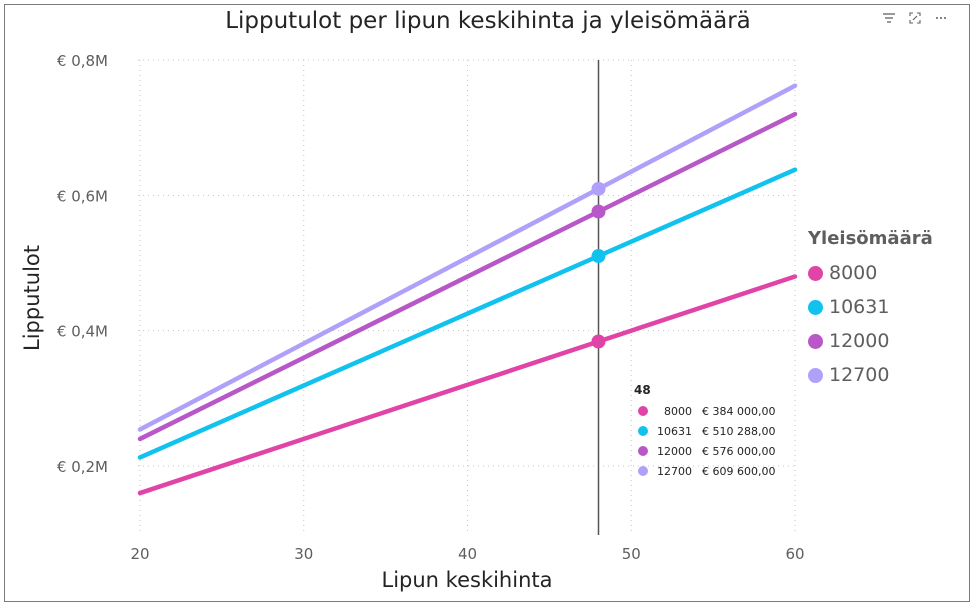  I want to click on legend-label: 12000, so click(859, 341).